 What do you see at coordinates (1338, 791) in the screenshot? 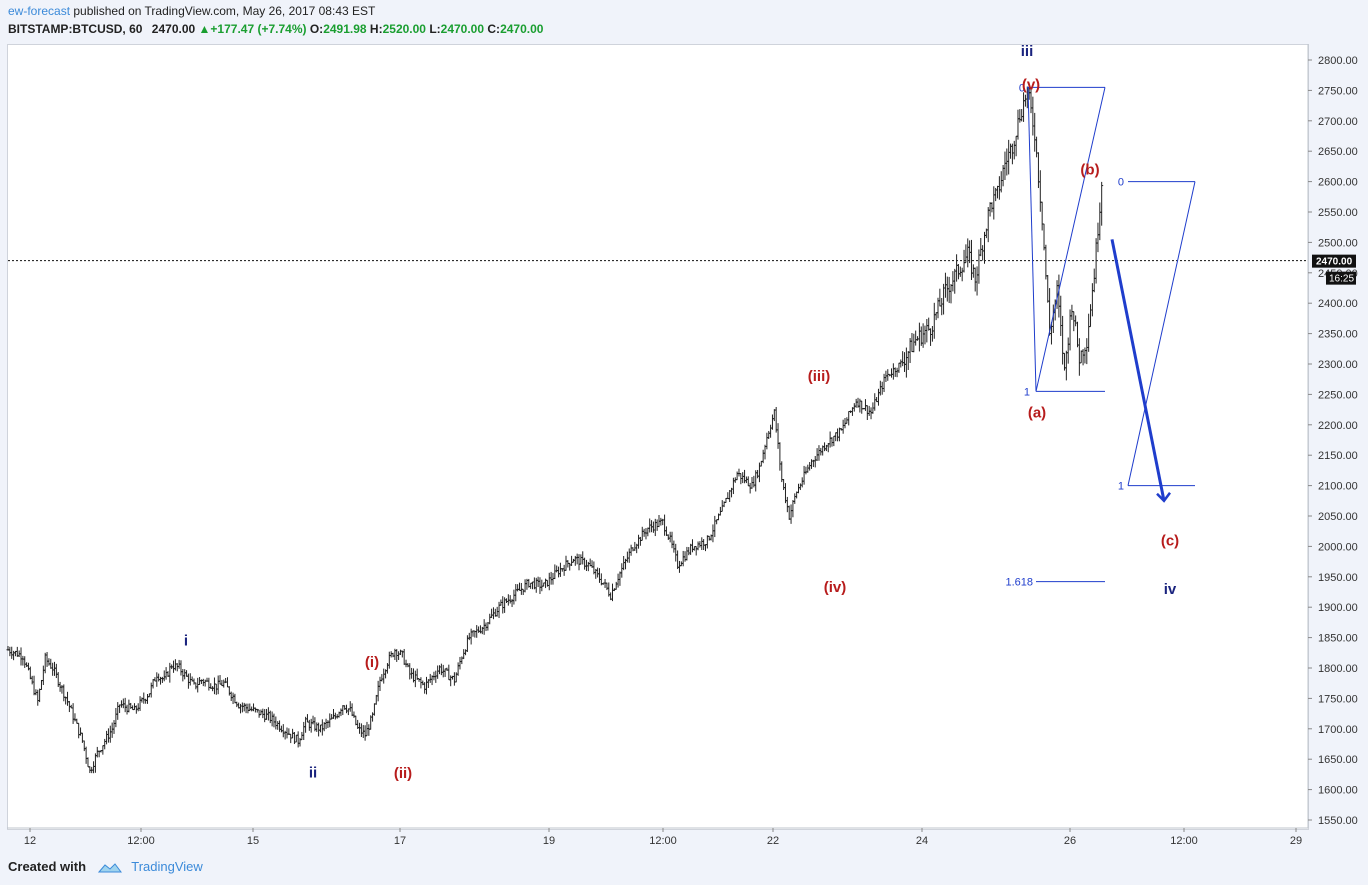
I see `y-tick-label: 1600.00` at bounding box center [1338, 791].